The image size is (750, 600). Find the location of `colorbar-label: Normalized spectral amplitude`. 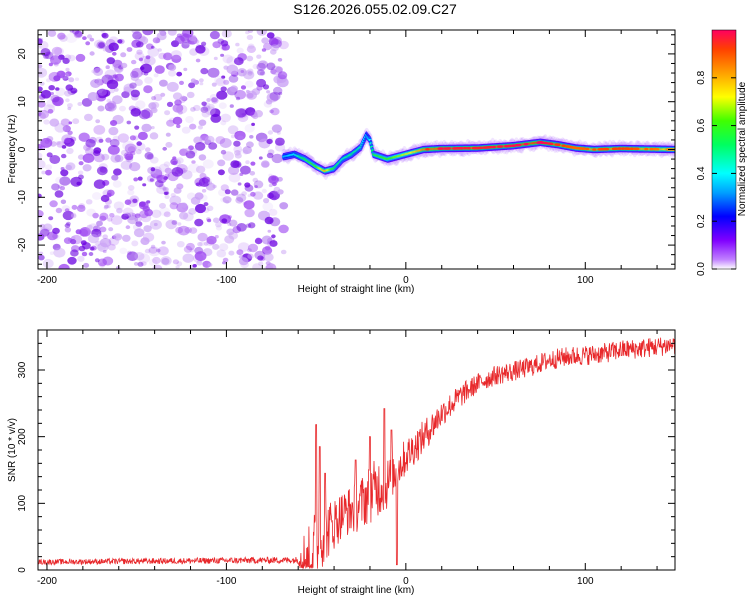

colorbar-label: Normalized spectral amplitude is located at coordinates (742, 148).